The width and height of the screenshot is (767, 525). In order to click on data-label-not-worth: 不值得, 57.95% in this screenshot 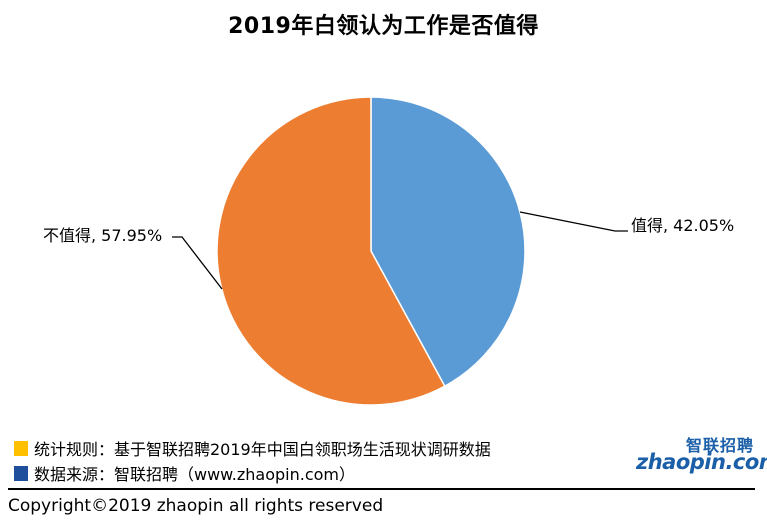, I will do `click(103, 235)`.